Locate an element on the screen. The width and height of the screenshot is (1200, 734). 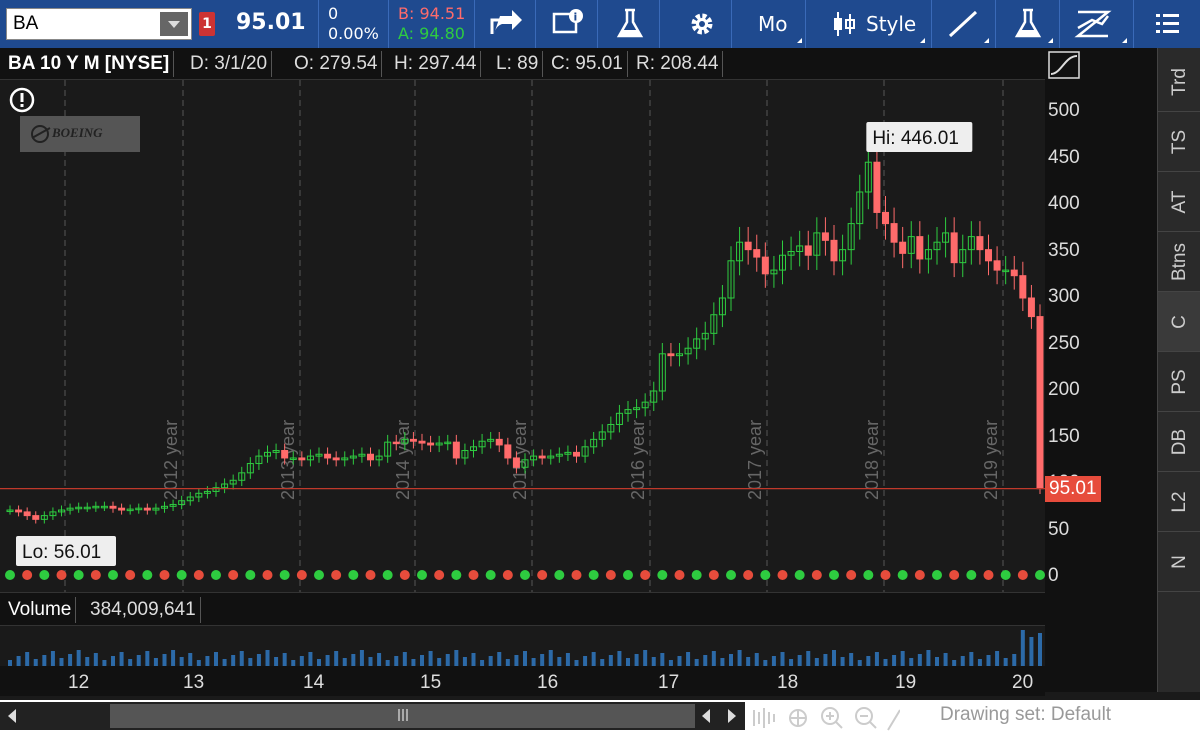
period-selector: Mo is located at coordinates (770, 24).